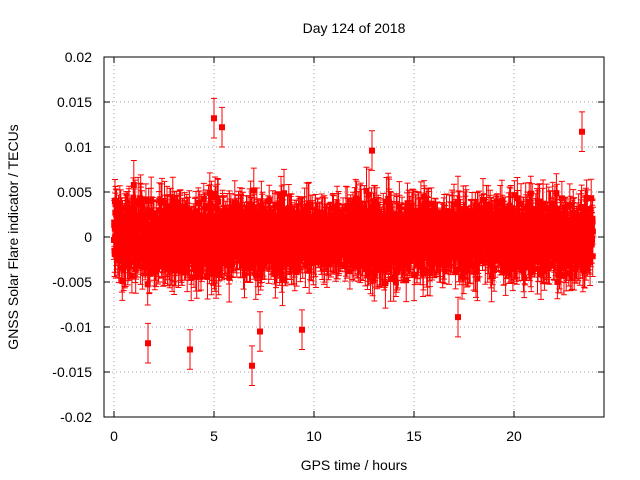  Describe the element at coordinates (514, 436) in the screenshot. I see `x-tick-label: 20` at that location.